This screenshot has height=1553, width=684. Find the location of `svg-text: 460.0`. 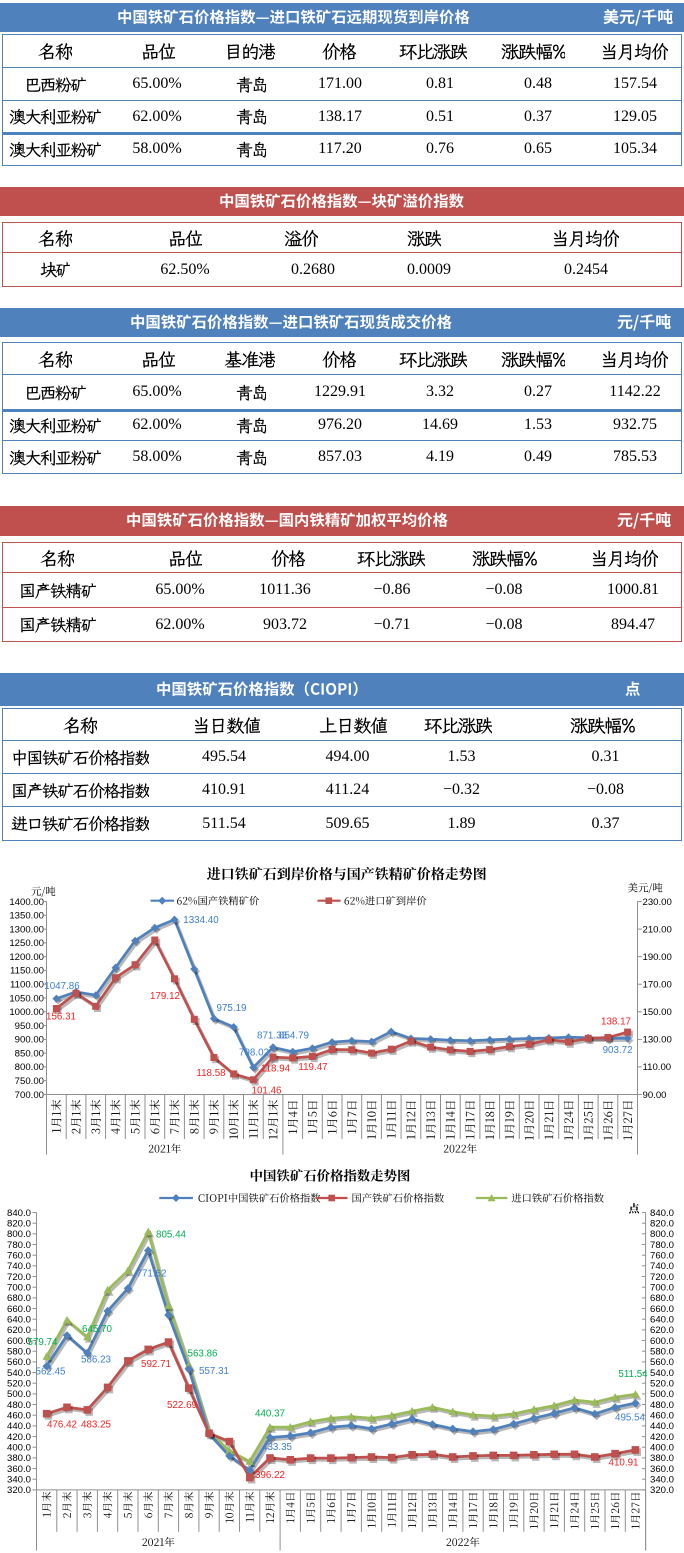

svg-text: 460.0 is located at coordinates (19, 1416).